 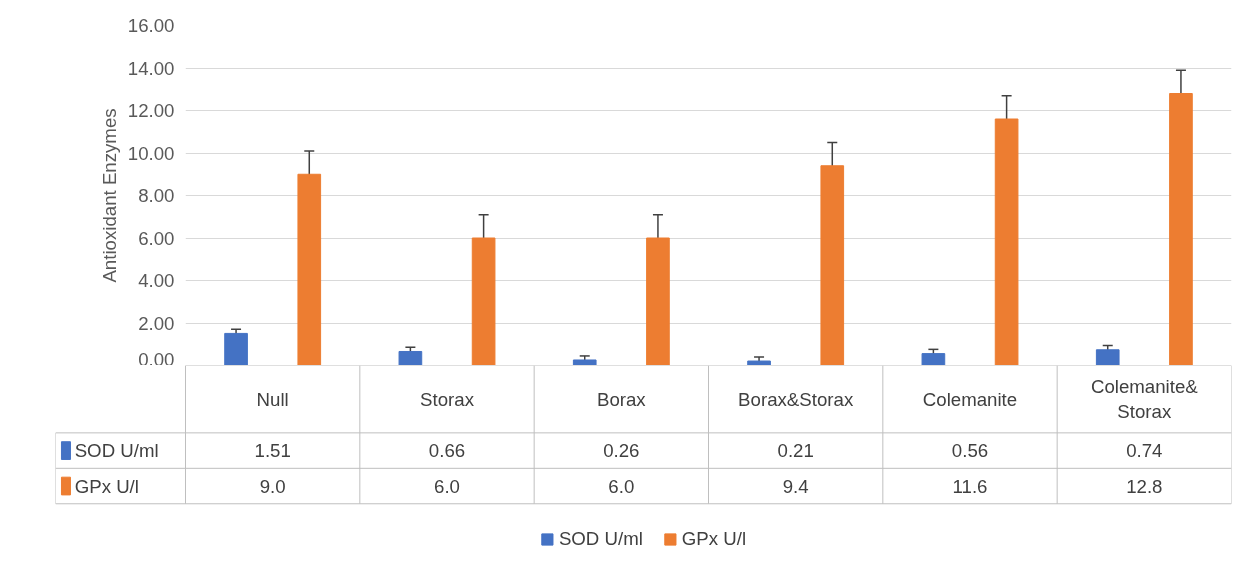 What do you see at coordinates (714, 539) in the screenshot?
I see `legend-label: GPx U/l` at bounding box center [714, 539].